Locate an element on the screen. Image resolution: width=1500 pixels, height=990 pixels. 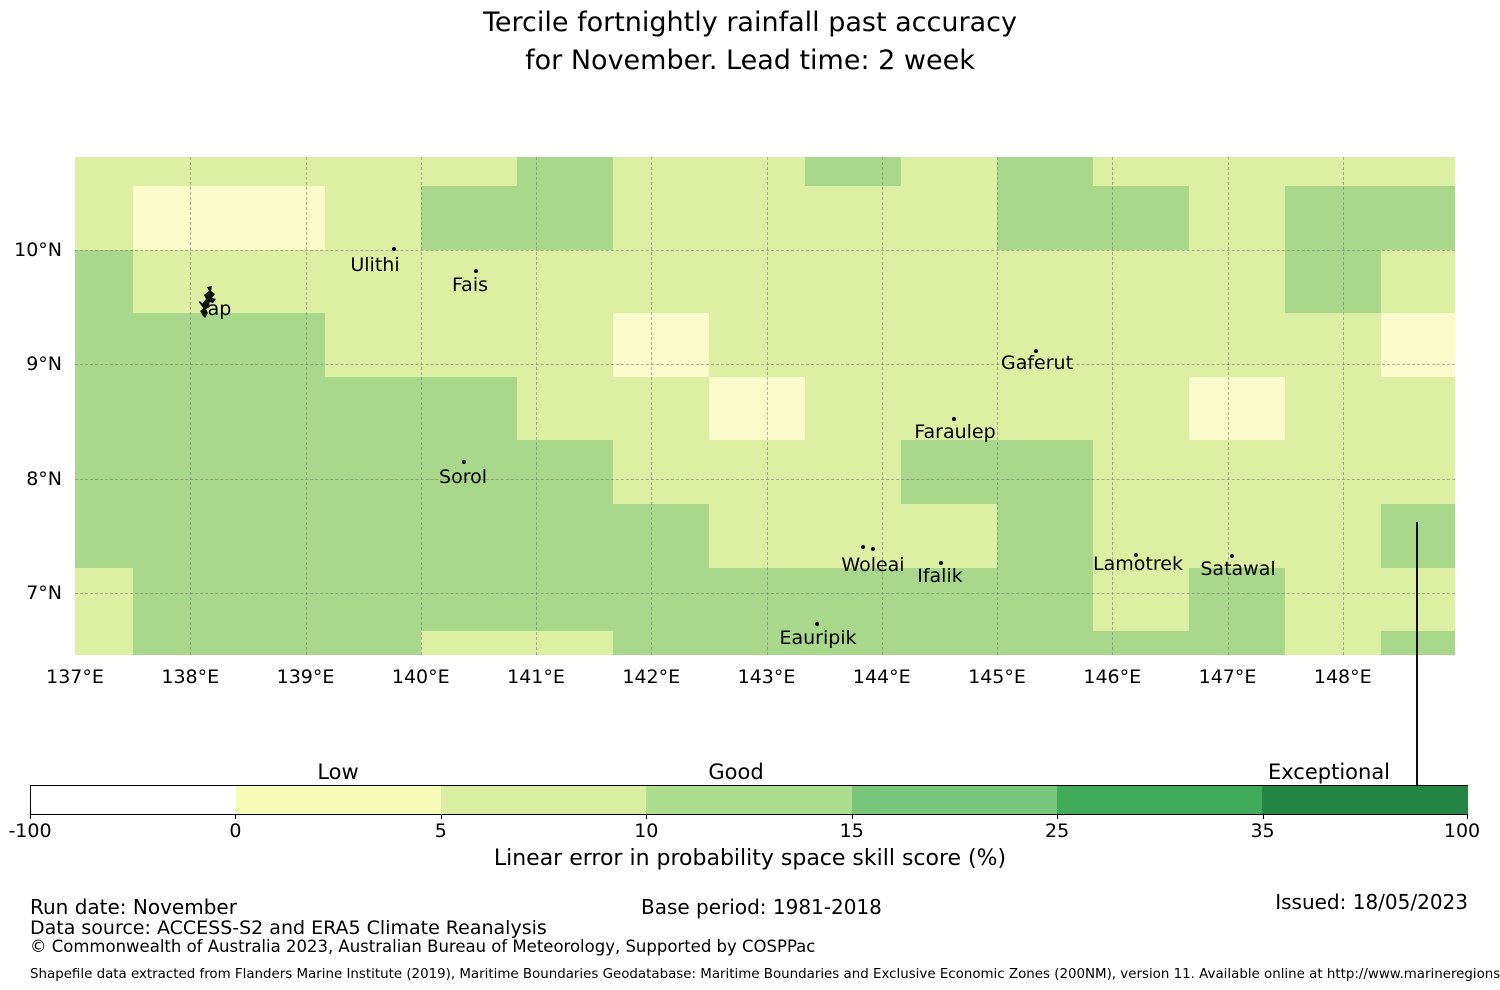
colorbar-region-label: Low is located at coordinates (338, 772).